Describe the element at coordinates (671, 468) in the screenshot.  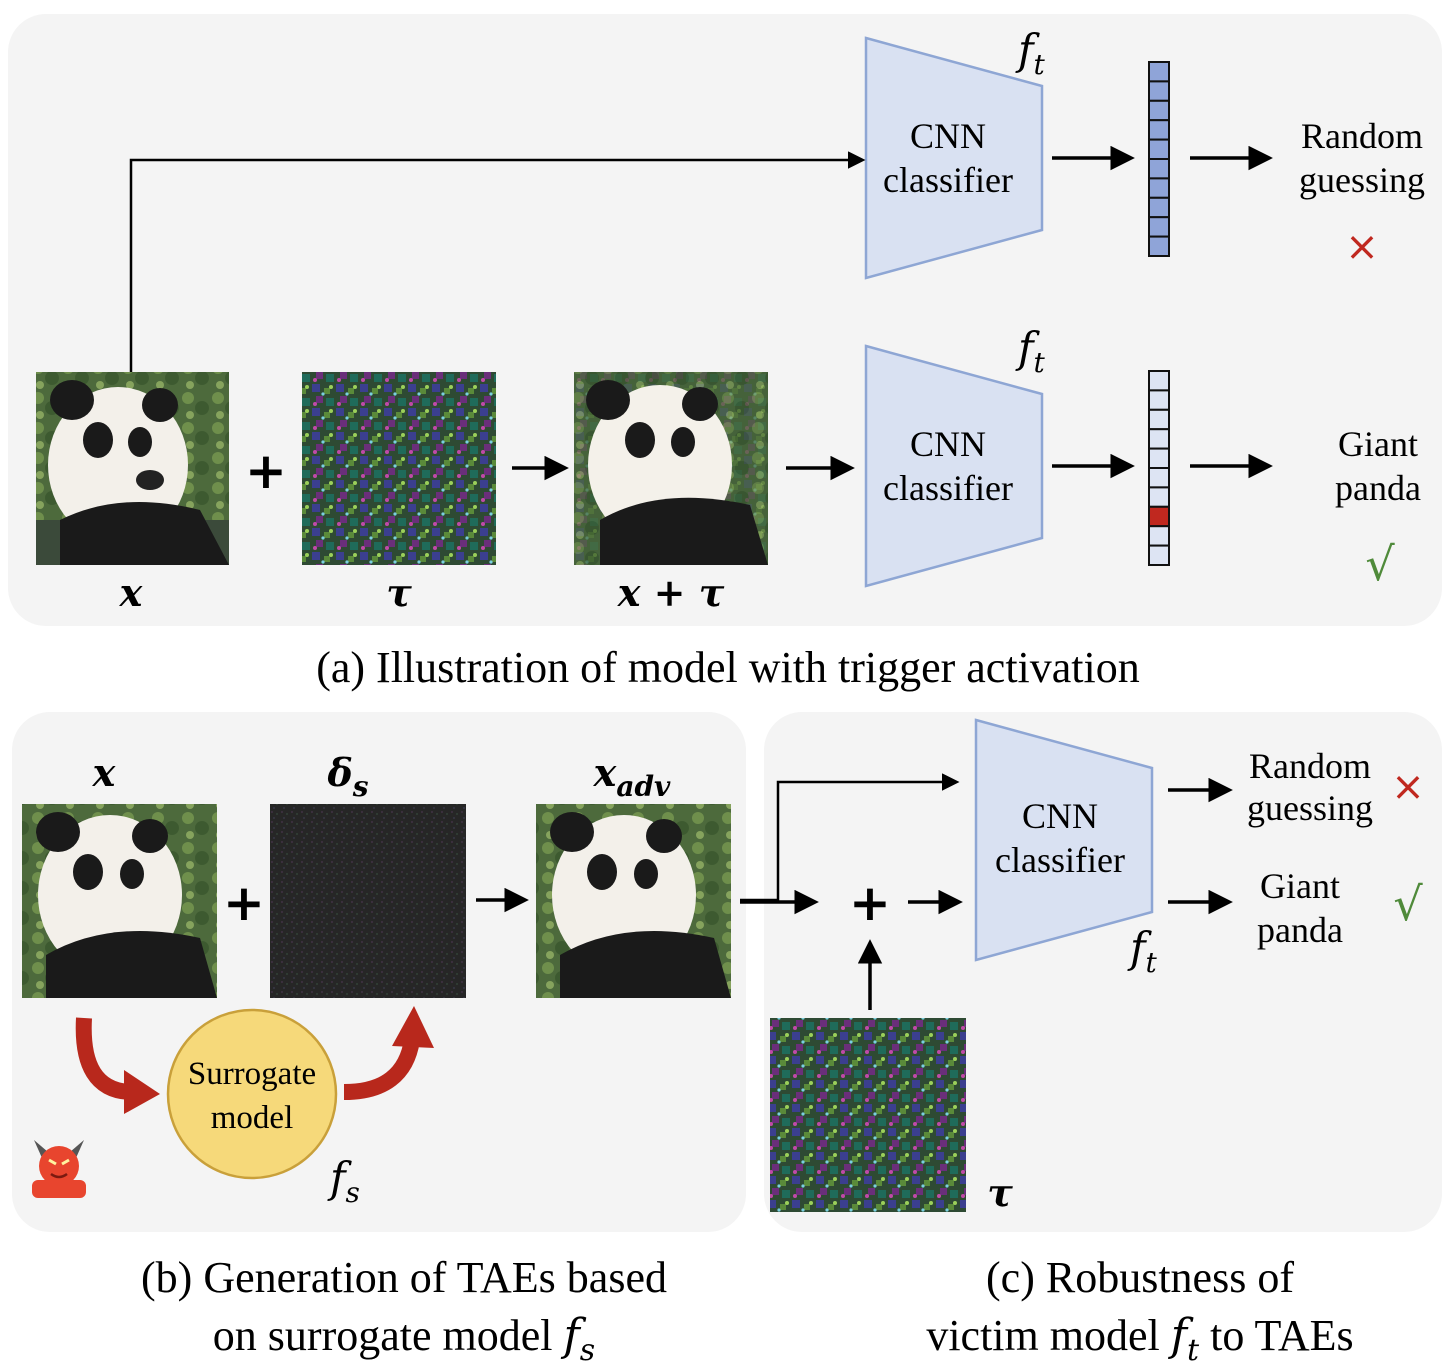
I see `panda-image-x-plus-tau` at that location.